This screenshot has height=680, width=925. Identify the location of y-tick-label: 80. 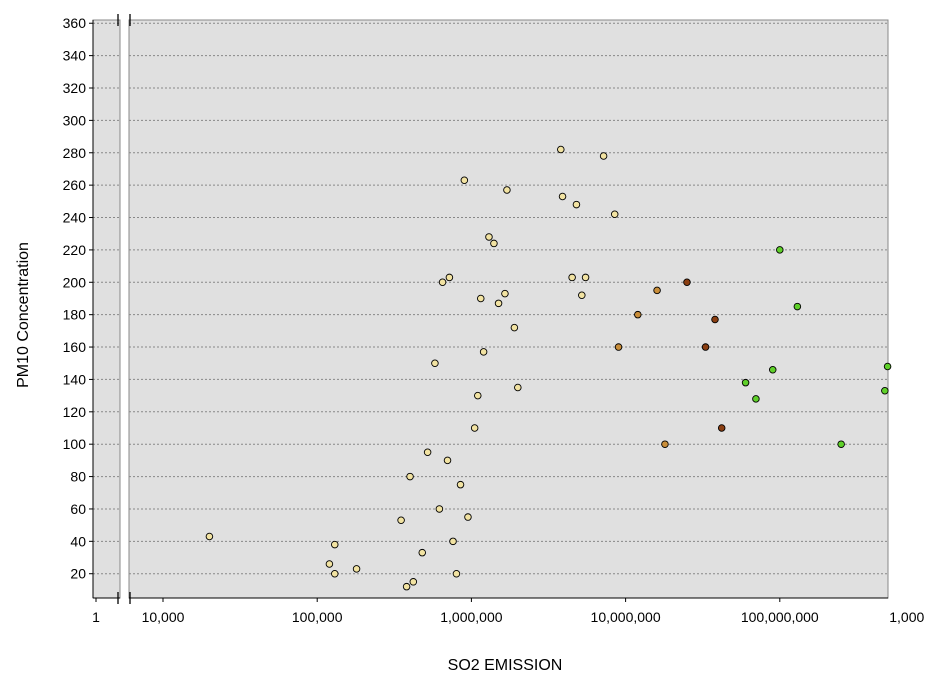
(78, 477).